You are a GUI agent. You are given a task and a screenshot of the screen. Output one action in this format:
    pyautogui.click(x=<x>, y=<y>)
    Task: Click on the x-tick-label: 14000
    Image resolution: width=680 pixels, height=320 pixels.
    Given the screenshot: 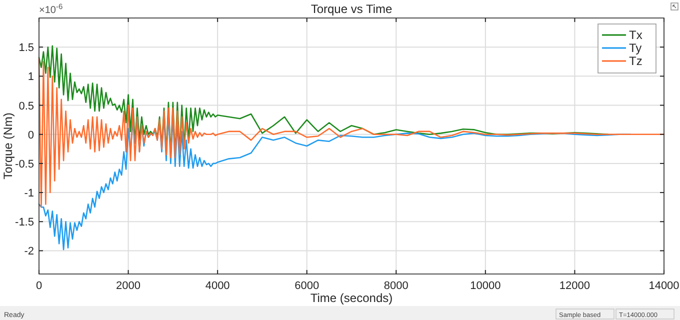 What is the action you would take?
    pyautogui.click(x=664, y=286)
    